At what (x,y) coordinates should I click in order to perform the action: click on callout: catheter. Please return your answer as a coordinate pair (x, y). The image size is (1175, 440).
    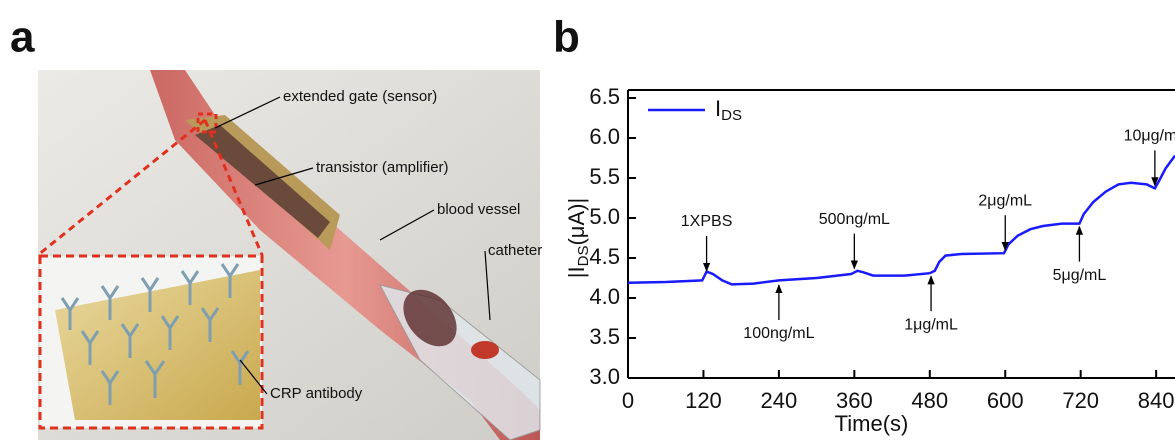
    Looking at the image, I should click on (515, 250).